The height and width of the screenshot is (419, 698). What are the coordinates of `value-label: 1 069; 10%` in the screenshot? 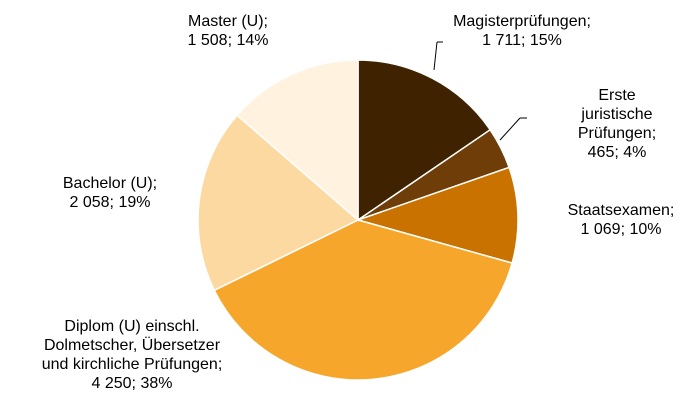 It's located at (621, 229).